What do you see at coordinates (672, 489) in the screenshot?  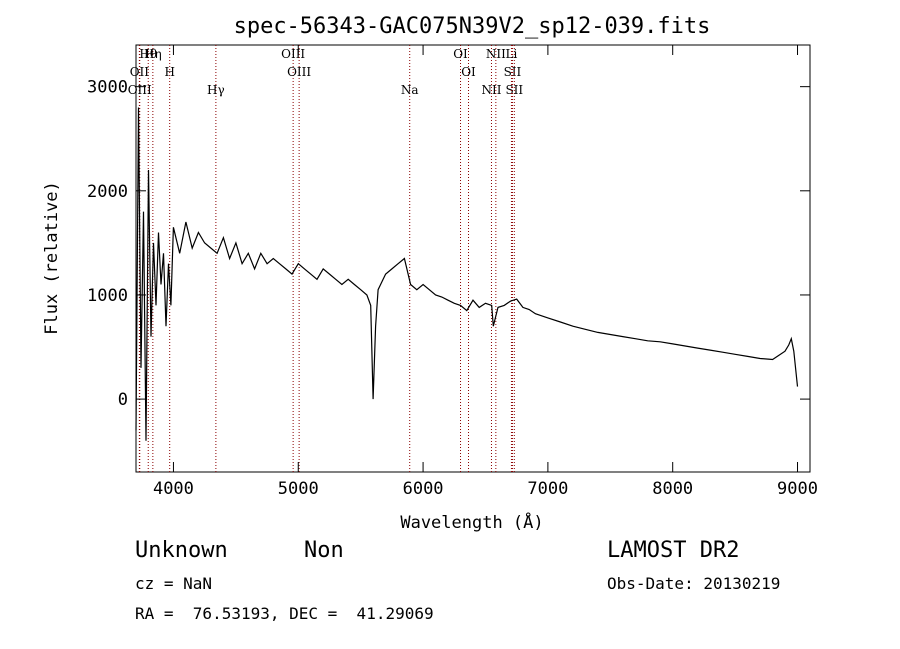 I see `x-tick-label-4: 8000` at bounding box center [672, 489].